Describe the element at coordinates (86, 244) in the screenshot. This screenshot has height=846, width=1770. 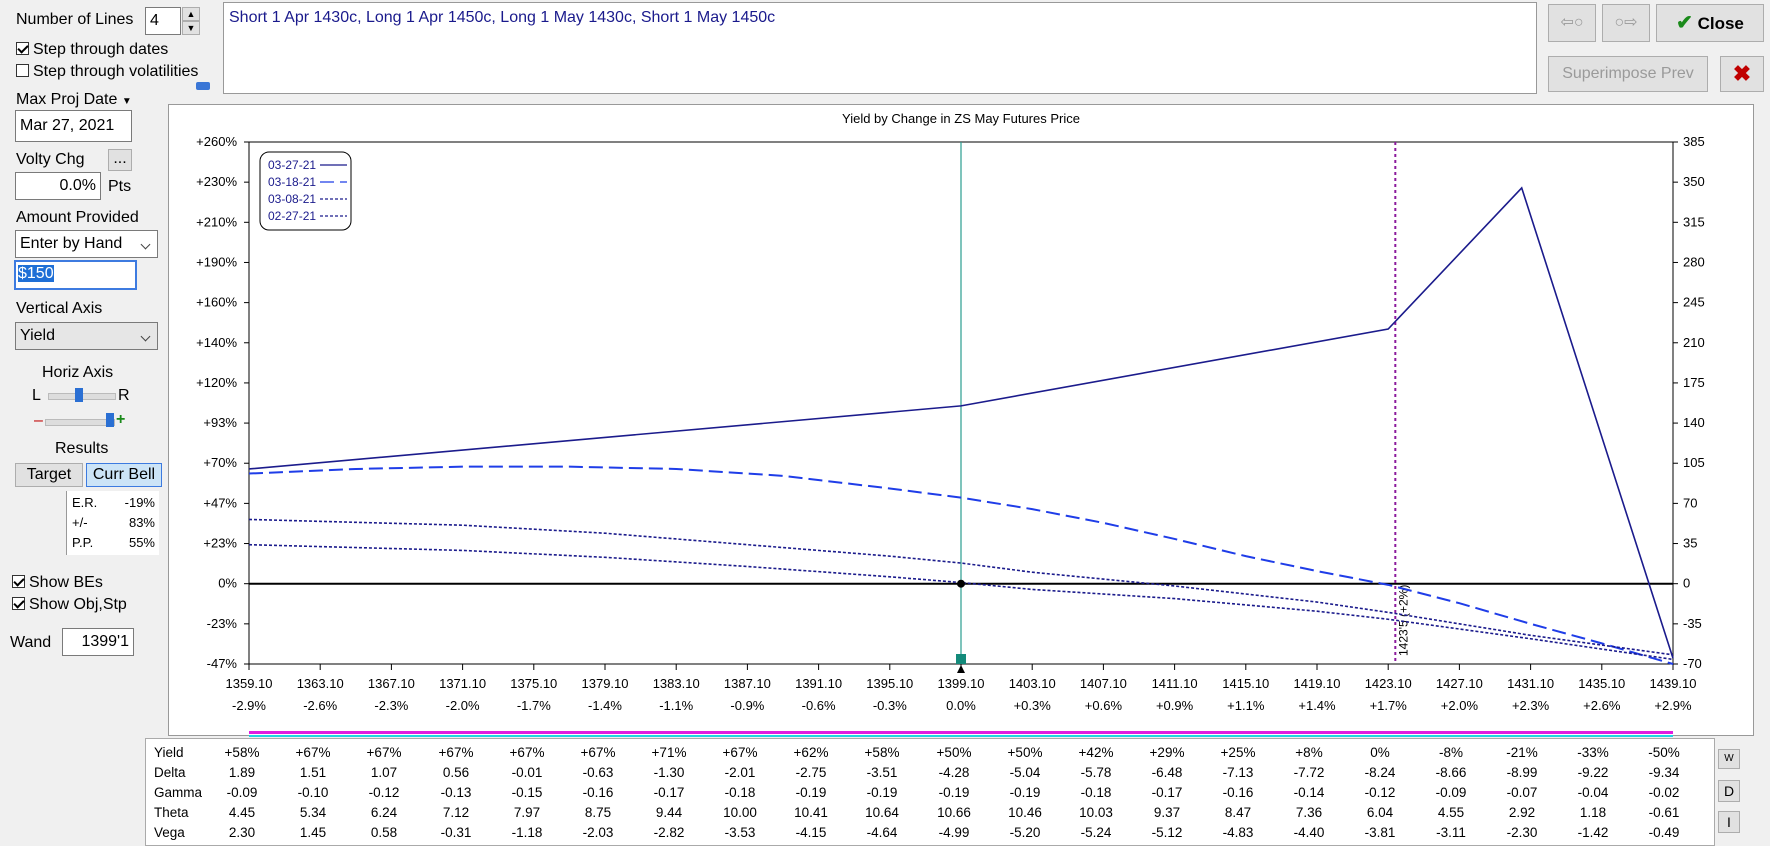
I see `amount-provided-select: Enter by Hand` at that location.